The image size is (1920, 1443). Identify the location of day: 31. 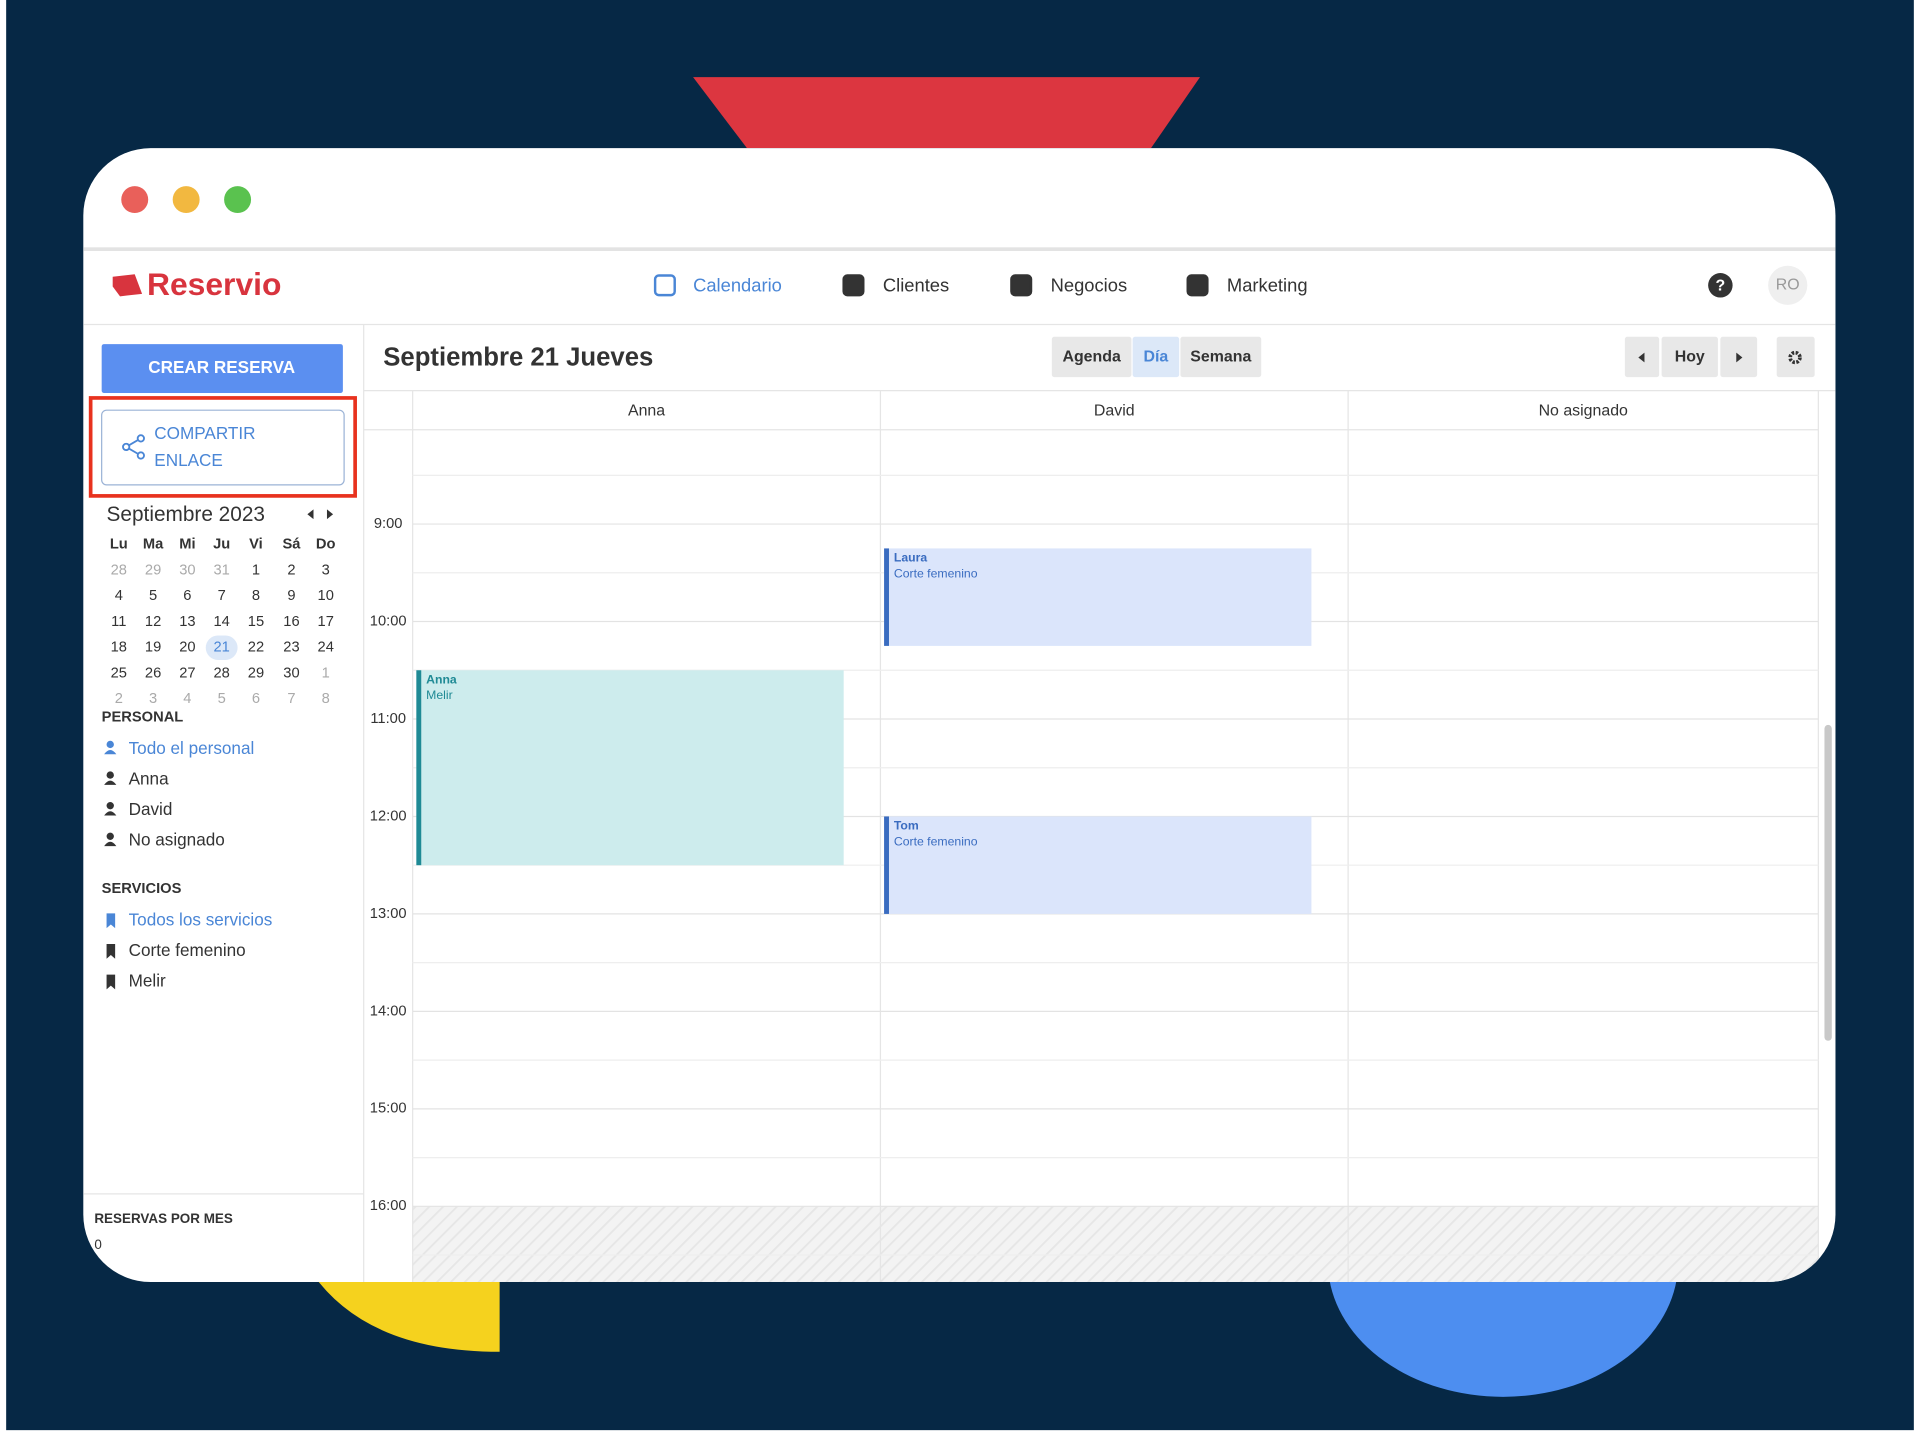
(221, 570).